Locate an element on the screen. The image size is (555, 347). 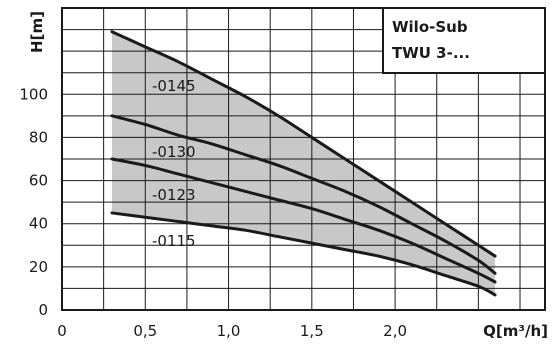
curve-label: -0145 is located at coordinates (174, 86).